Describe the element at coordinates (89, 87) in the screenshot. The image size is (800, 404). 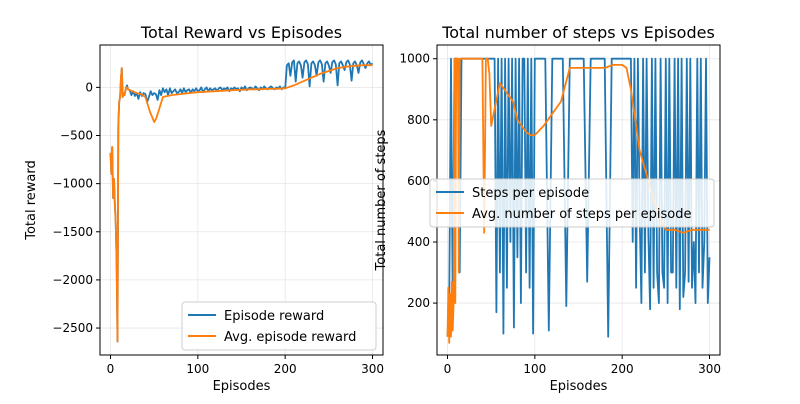
I see `y-tick-label: 0` at that location.